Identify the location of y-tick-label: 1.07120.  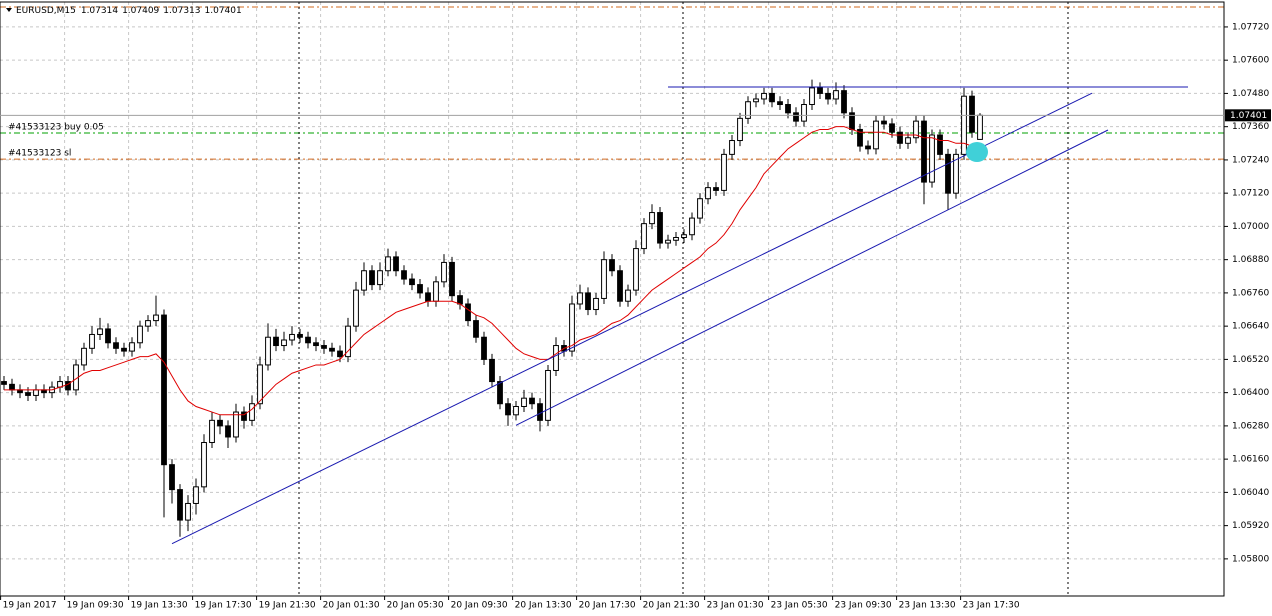
(1250, 194).